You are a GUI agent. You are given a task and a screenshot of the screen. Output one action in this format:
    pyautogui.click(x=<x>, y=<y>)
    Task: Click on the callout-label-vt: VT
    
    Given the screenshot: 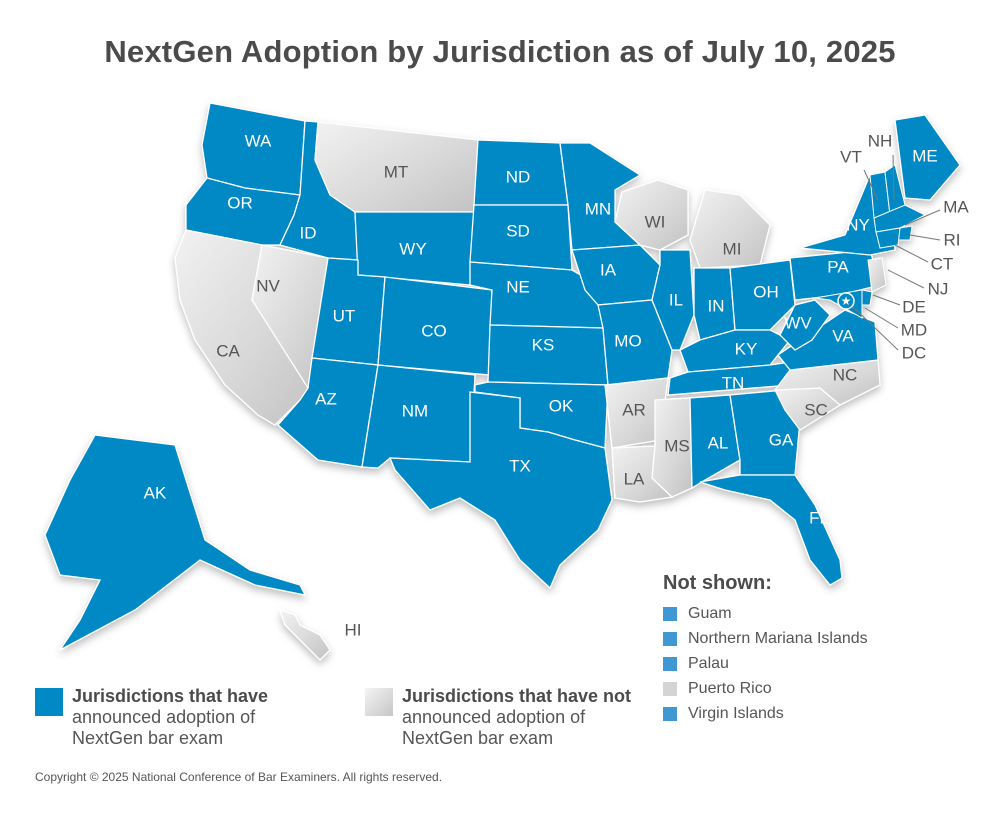 What is the action you would take?
    pyautogui.click(x=851, y=156)
    